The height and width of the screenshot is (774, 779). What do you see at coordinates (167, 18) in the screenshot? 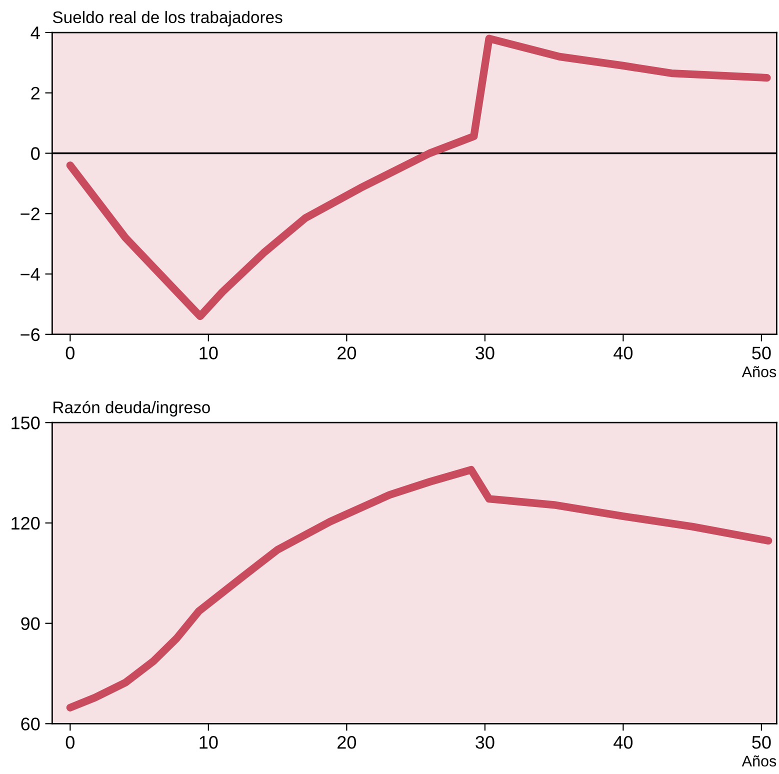
I see `chart-title: Sueldo real de los trabajadores` at bounding box center [167, 18].